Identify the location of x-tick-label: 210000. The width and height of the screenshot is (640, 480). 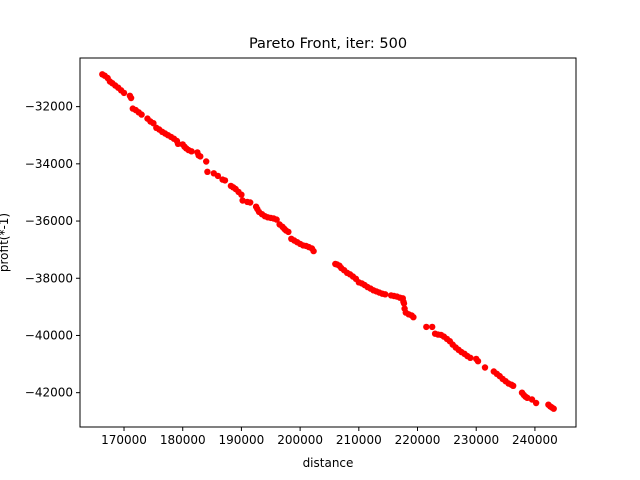
(359, 440).